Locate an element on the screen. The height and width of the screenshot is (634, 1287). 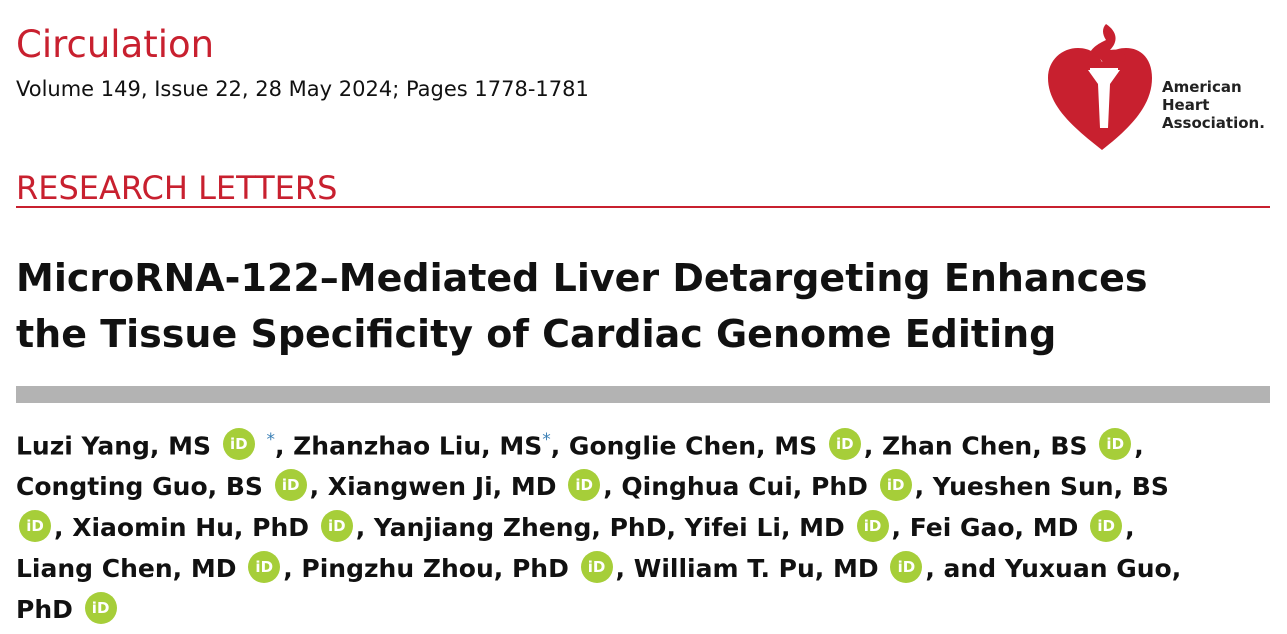
author-name: PhD is located at coordinates (44, 610).